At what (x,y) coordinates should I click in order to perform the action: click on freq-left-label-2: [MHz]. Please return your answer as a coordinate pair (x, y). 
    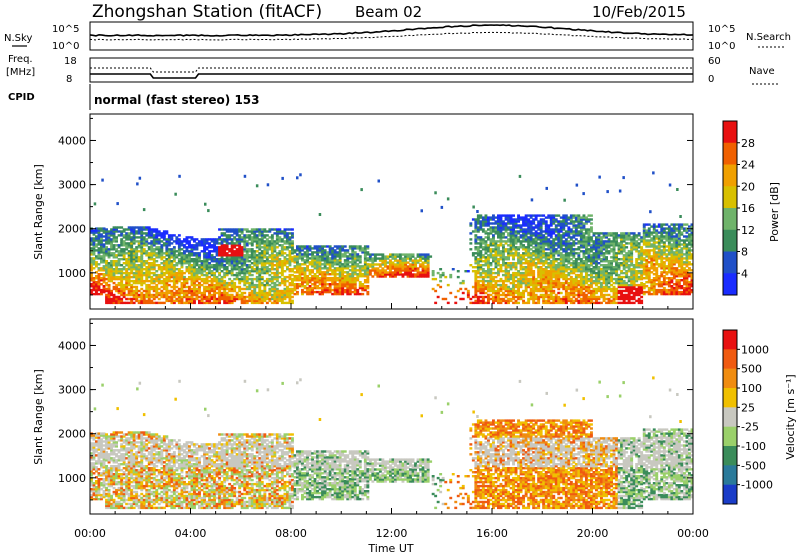
    Looking at the image, I should click on (20, 72).